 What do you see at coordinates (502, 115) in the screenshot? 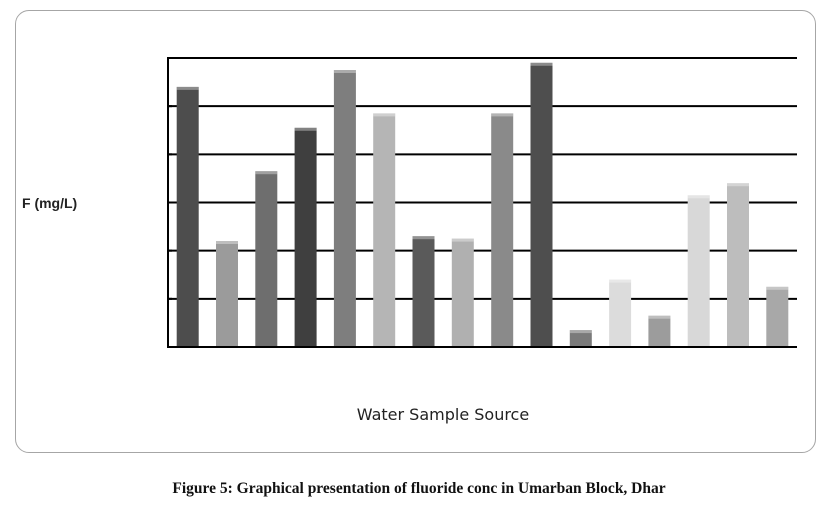
I see `bar-9-highlight` at bounding box center [502, 115].